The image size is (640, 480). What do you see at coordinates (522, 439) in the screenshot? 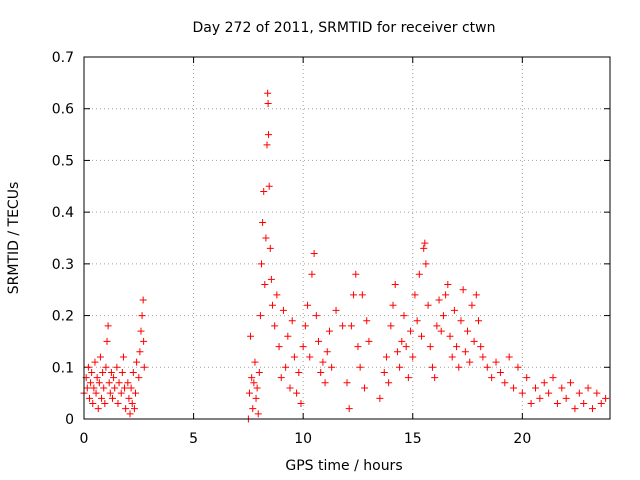
I see `x-tick-label: 20` at bounding box center [522, 439].